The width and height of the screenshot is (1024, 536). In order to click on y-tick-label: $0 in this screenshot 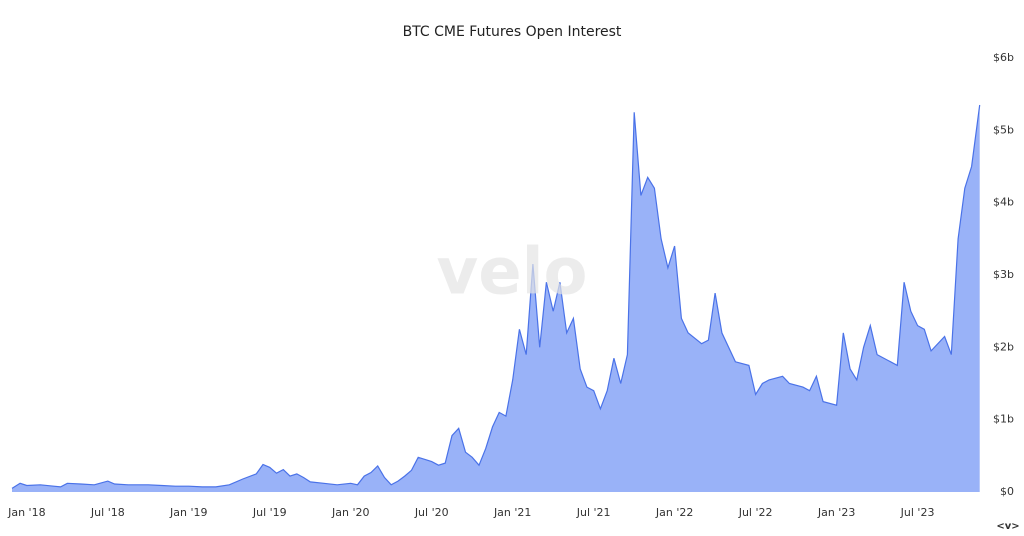, I will do `click(1007, 491)`.